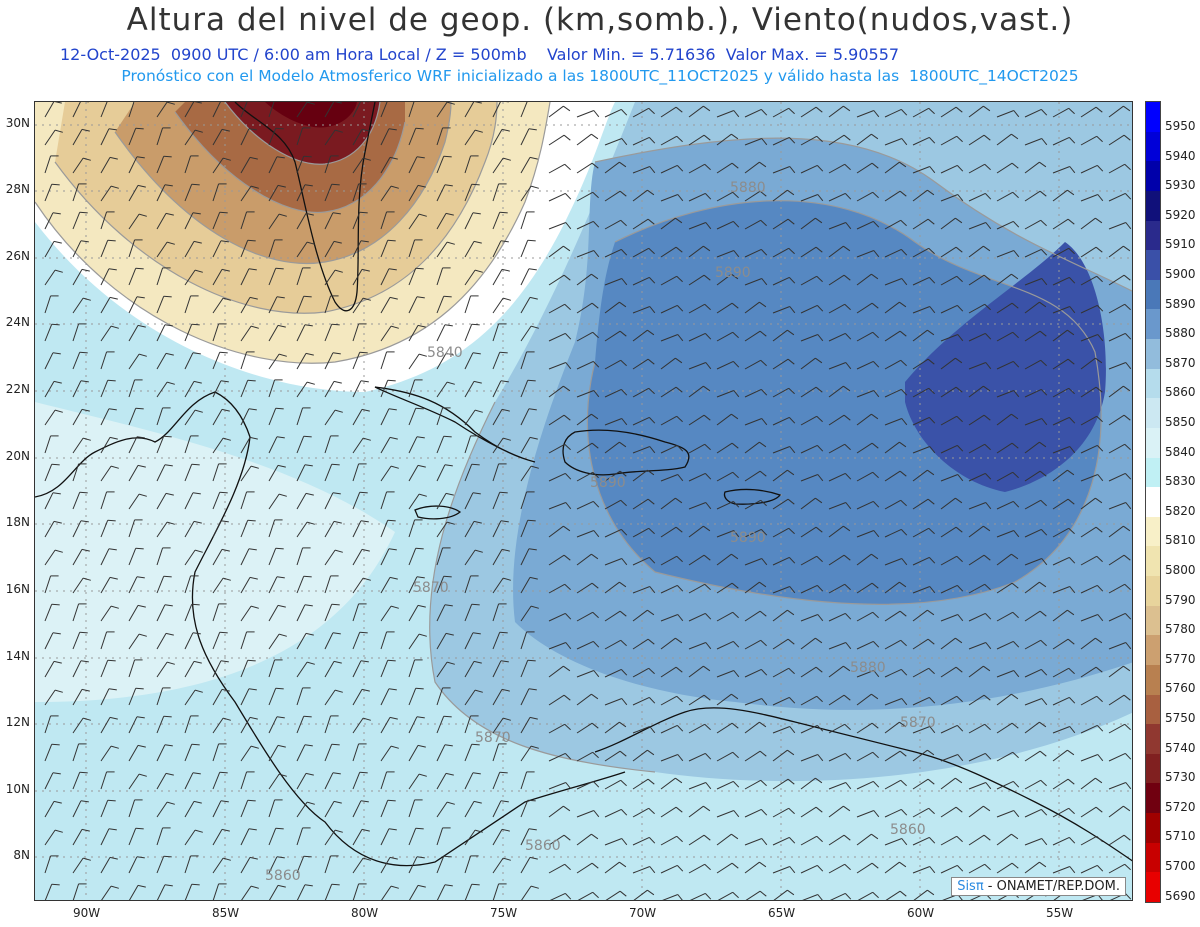  I want to click on florida-coast, so click(305, 207).